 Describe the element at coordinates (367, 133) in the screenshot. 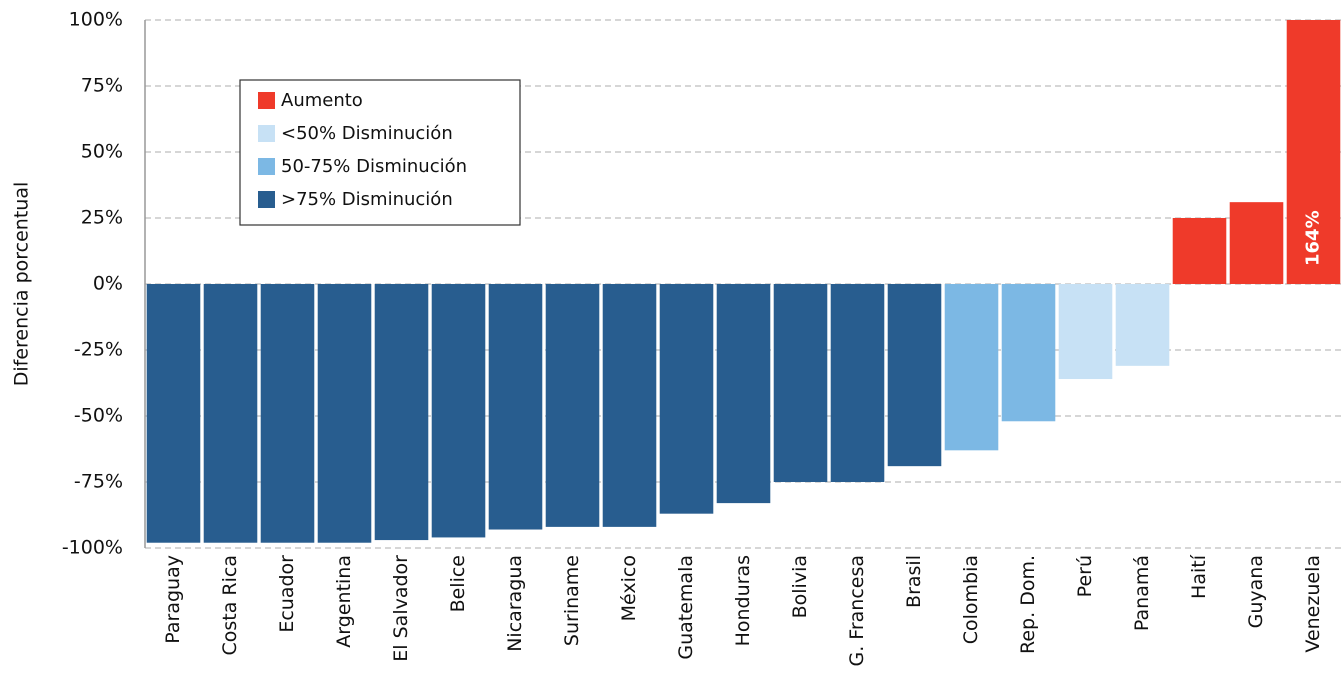

I see `legend-label: <50% Disminución` at that location.